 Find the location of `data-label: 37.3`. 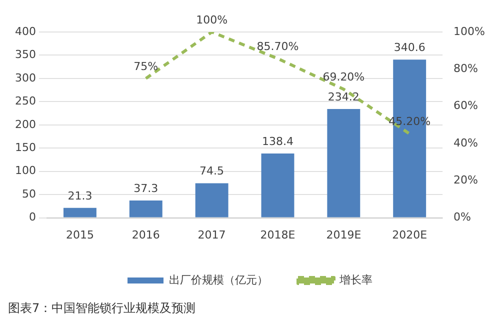

data-label: 37.3 is located at coordinates (146, 188).